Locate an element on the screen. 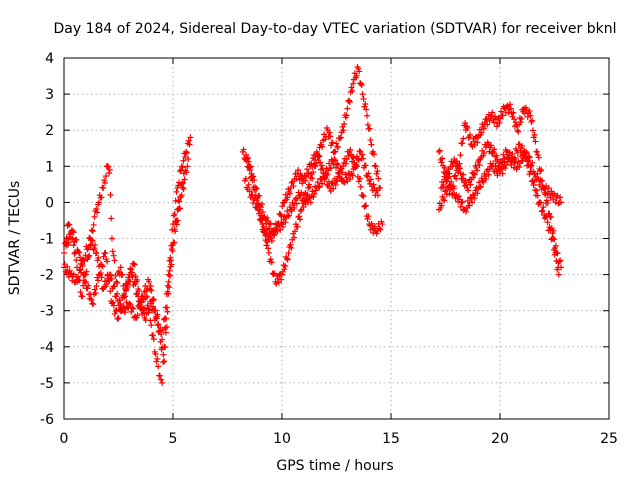 The image size is (640, 480). x-tick-label: 25 is located at coordinates (609, 439).